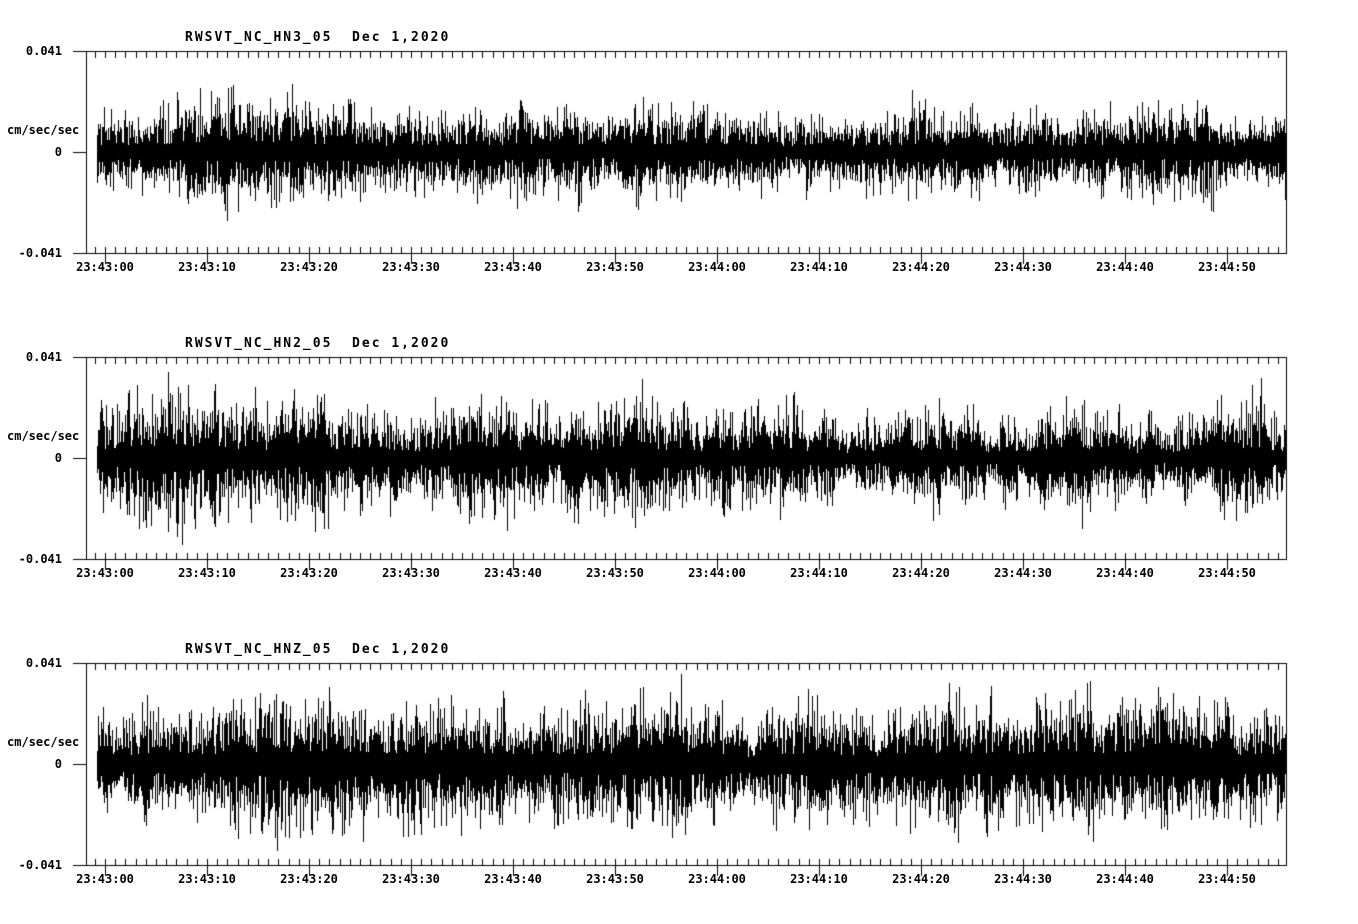  Describe the element at coordinates (318, 649) in the screenshot. I see `panel-title: RWSVT_NC_HNZ_05 Dec 1,2020` at that location.